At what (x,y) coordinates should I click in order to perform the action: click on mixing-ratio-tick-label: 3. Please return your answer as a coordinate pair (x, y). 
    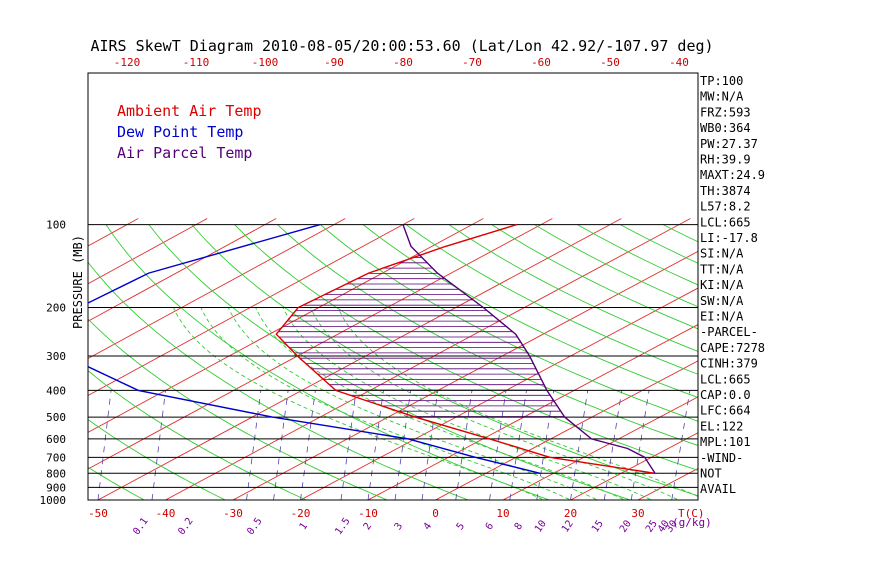
    Looking at the image, I should click on (399, 526).